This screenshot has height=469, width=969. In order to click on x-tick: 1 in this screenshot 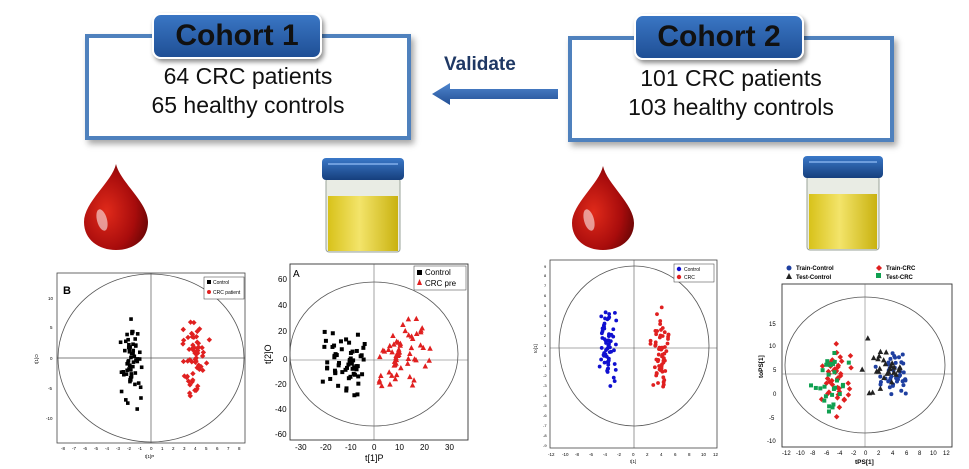, I will do `click(162, 448)`.